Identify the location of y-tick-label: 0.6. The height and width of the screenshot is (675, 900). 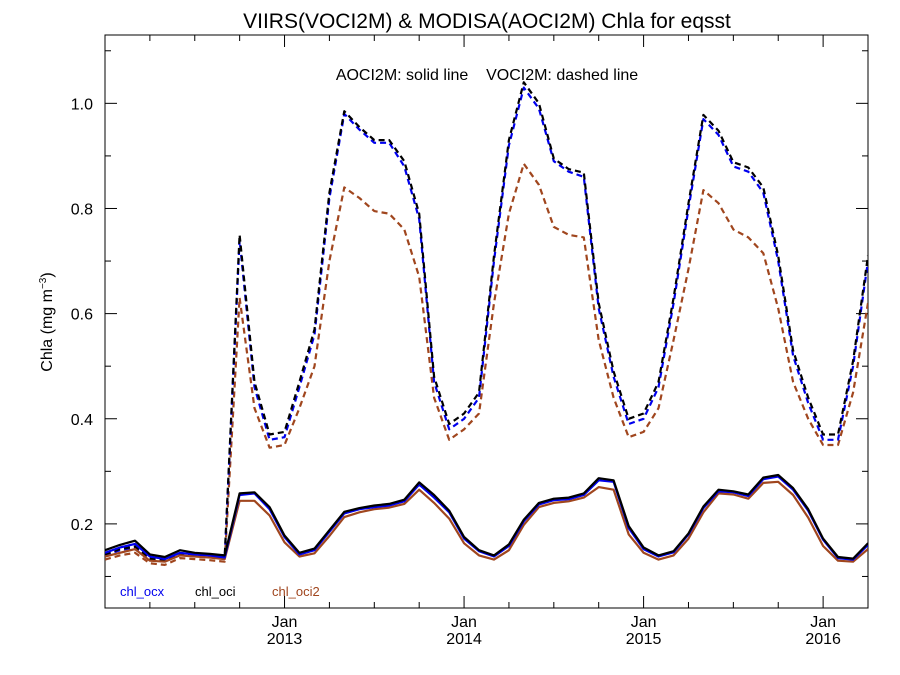
(82, 315).